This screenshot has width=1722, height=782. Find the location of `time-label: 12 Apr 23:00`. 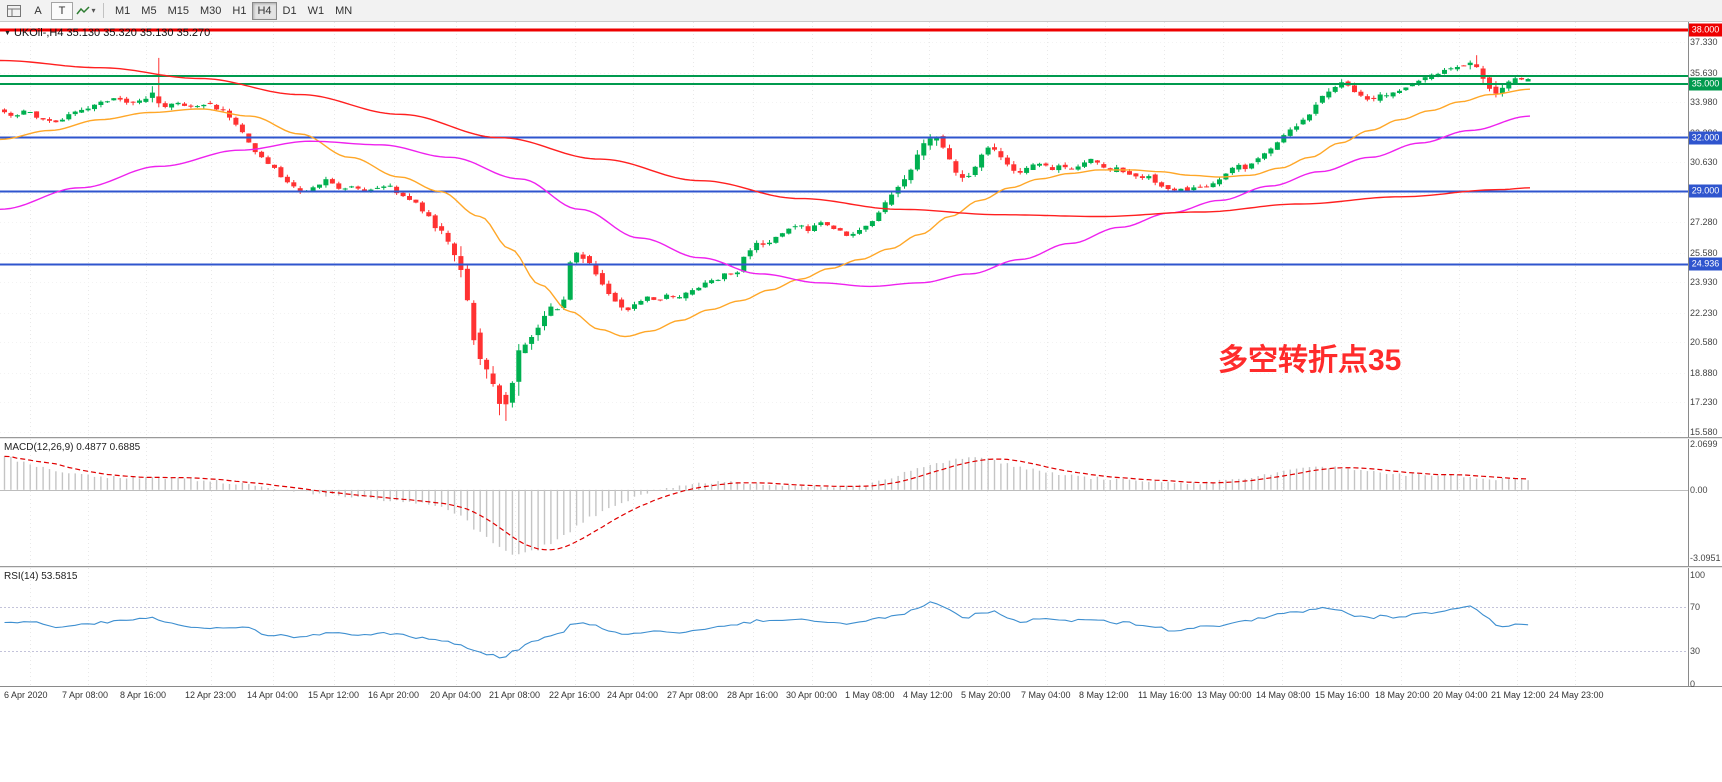

time-label: 12 Apr 23:00 is located at coordinates (211, 695).